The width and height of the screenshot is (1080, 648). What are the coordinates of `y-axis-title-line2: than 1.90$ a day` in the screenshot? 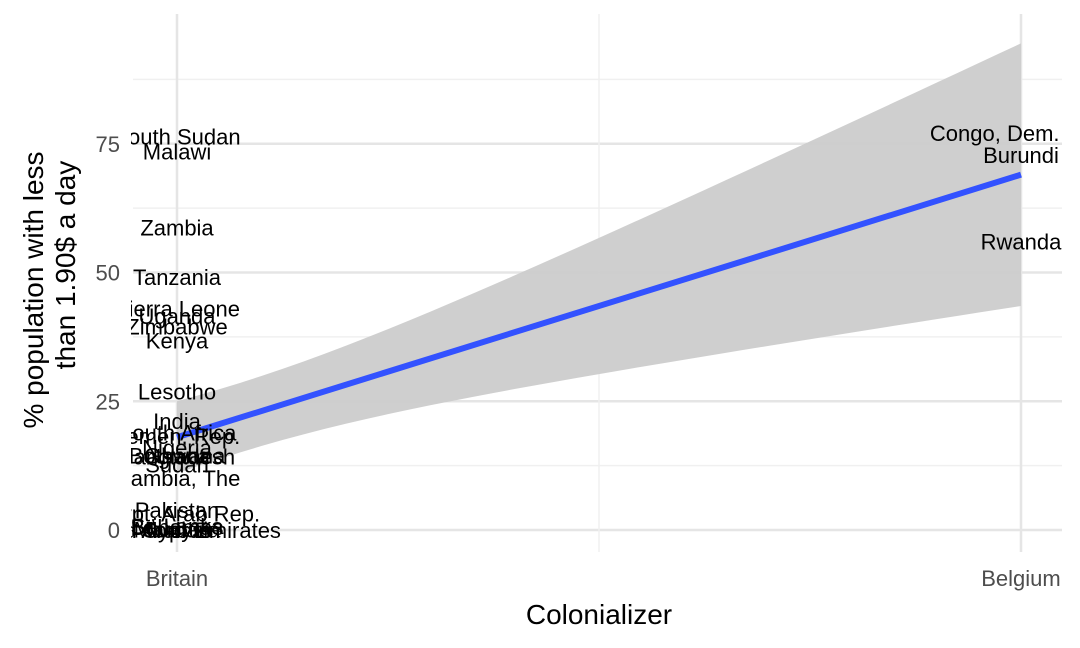 It's located at (65, 265).